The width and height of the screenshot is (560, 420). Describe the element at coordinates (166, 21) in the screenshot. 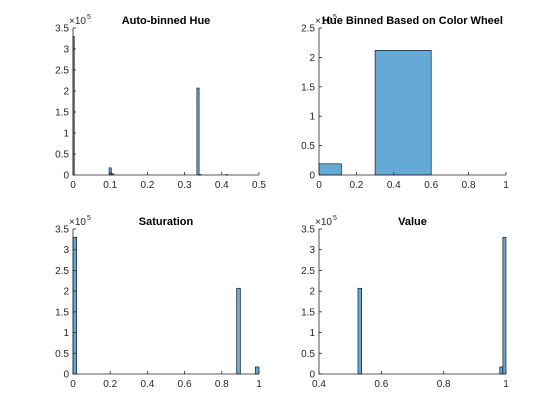

I see `chart-title: Auto-binned Hue` at that location.